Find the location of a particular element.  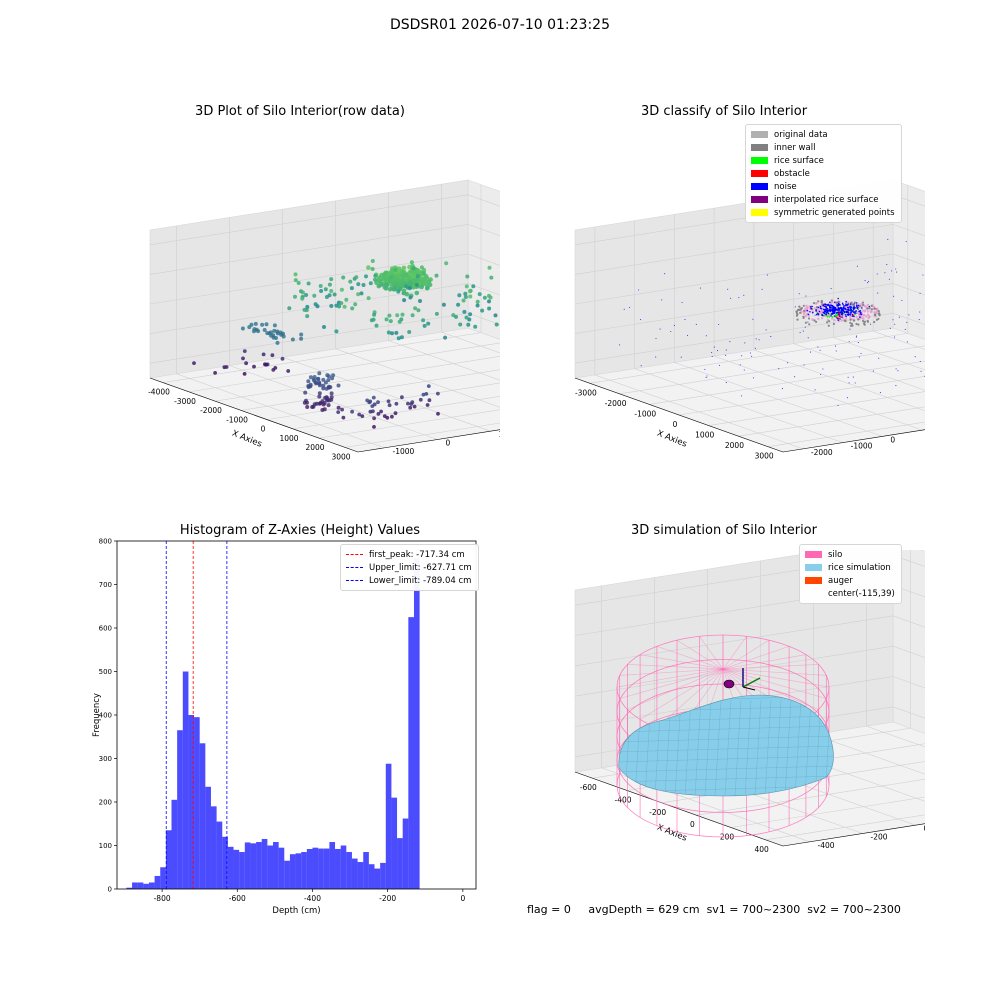

legend-entry: obstacle is located at coordinates (823, 173).